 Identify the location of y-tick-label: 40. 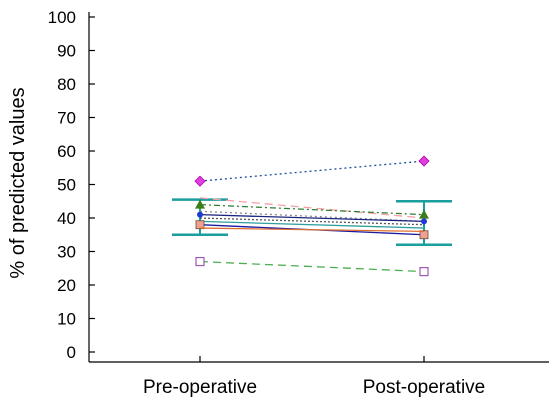
(66, 218).